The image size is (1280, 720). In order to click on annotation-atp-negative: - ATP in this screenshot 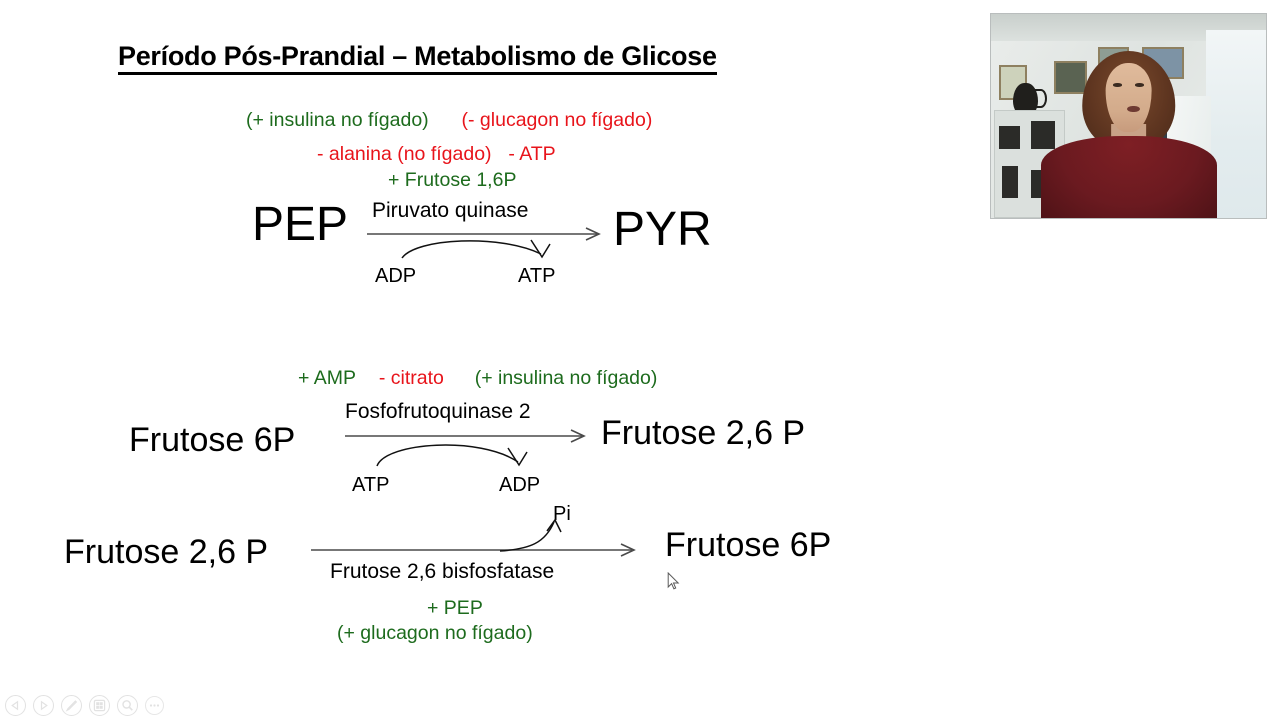, I will do `click(532, 154)`.